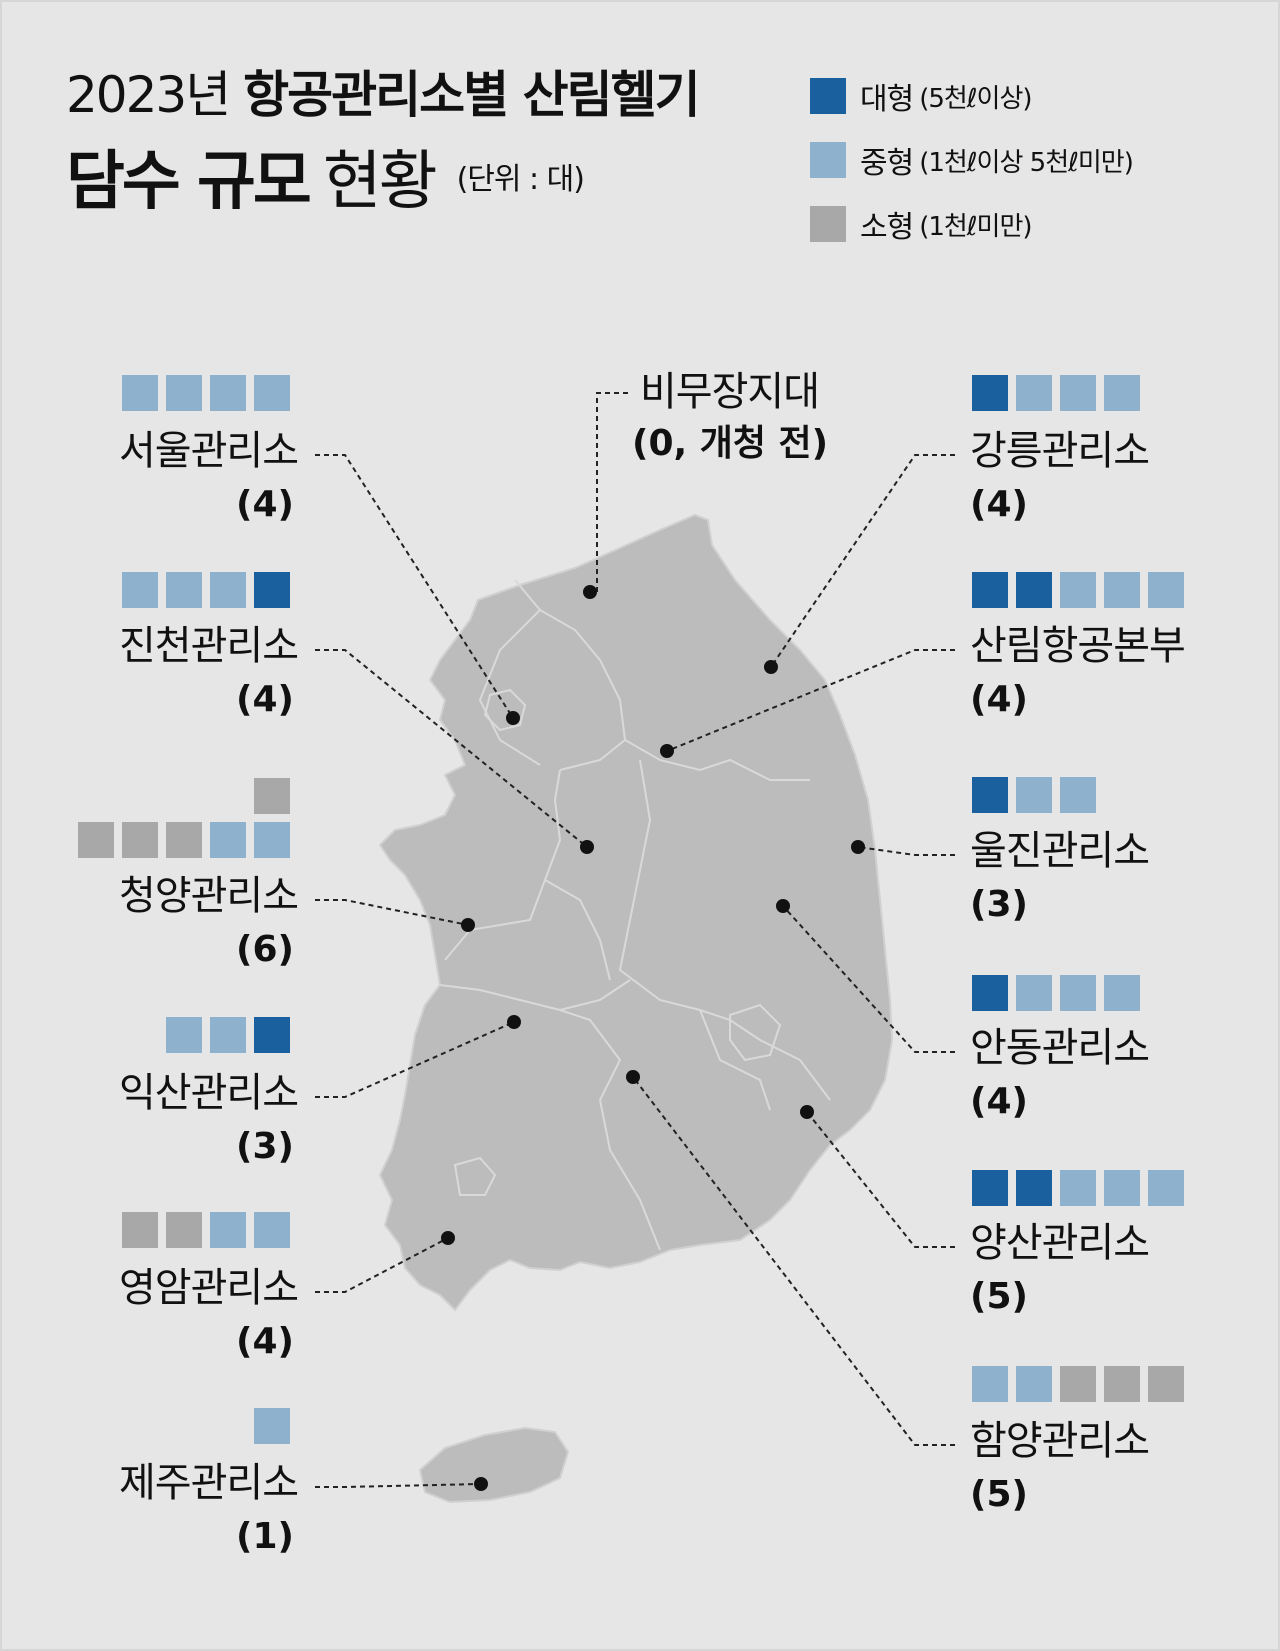 The image size is (1280, 1651). I want to click on station-name: 양산관리소, so click(1060, 1243).